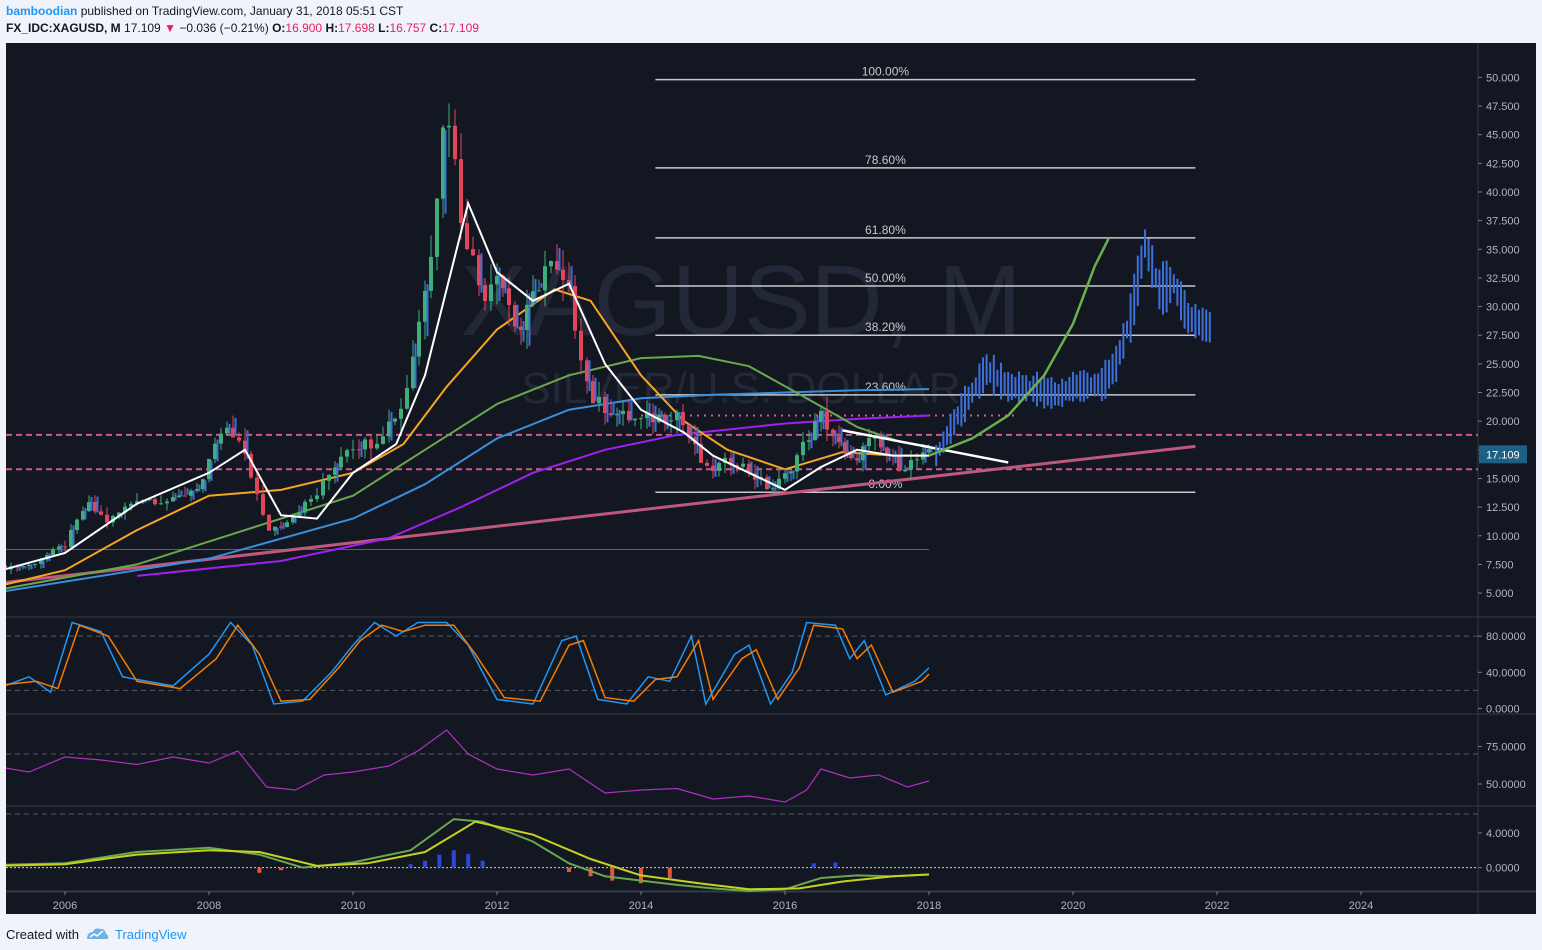 The width and height of the screenshot is (1542, 950). What do you see at coordinates (886, 72) in the screenshot?
I see `fib-level-label: 100.00%` at bounding box center [886, 72].